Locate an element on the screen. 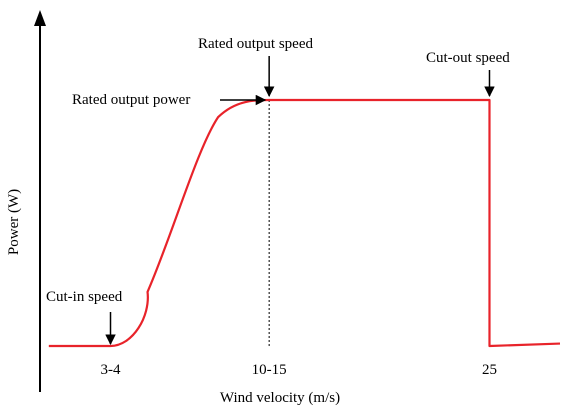 This screenshot has height=413, width=561. y-axis-arrow-icon is located at coordinates (40, 18).